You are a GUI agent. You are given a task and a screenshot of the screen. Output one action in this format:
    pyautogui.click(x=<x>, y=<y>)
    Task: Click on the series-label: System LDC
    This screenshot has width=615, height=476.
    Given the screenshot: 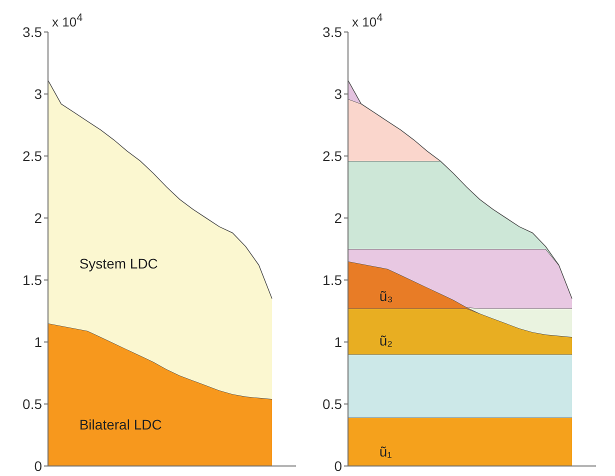 What is the action you would take?
    pyautogui.click(x=118, y=264)
    